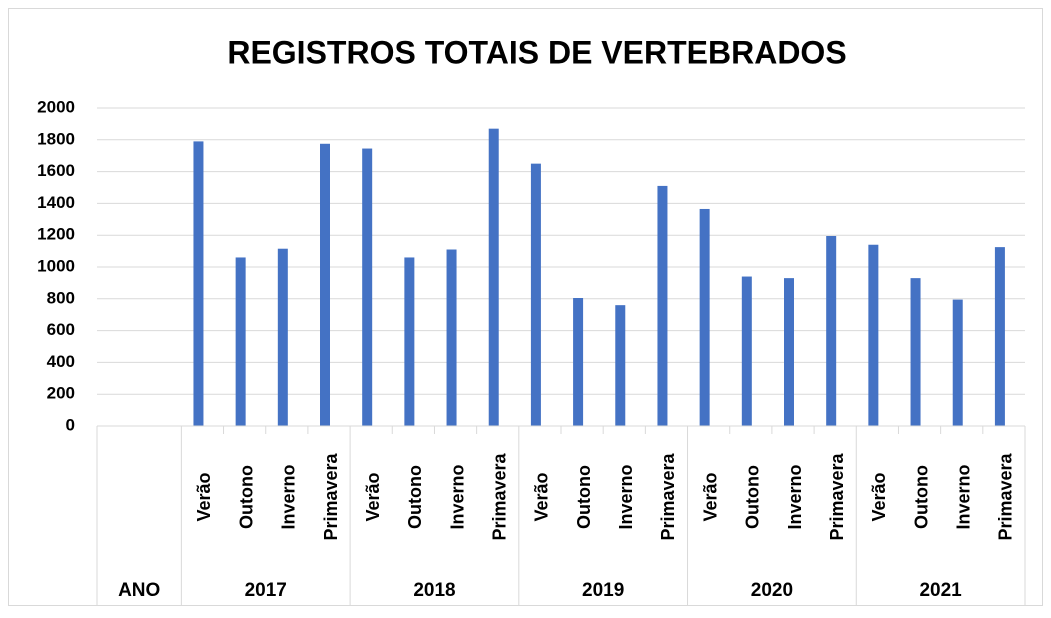 The image size is (1051, 618). I want to click on group-label: 2021, so click(940, 590).